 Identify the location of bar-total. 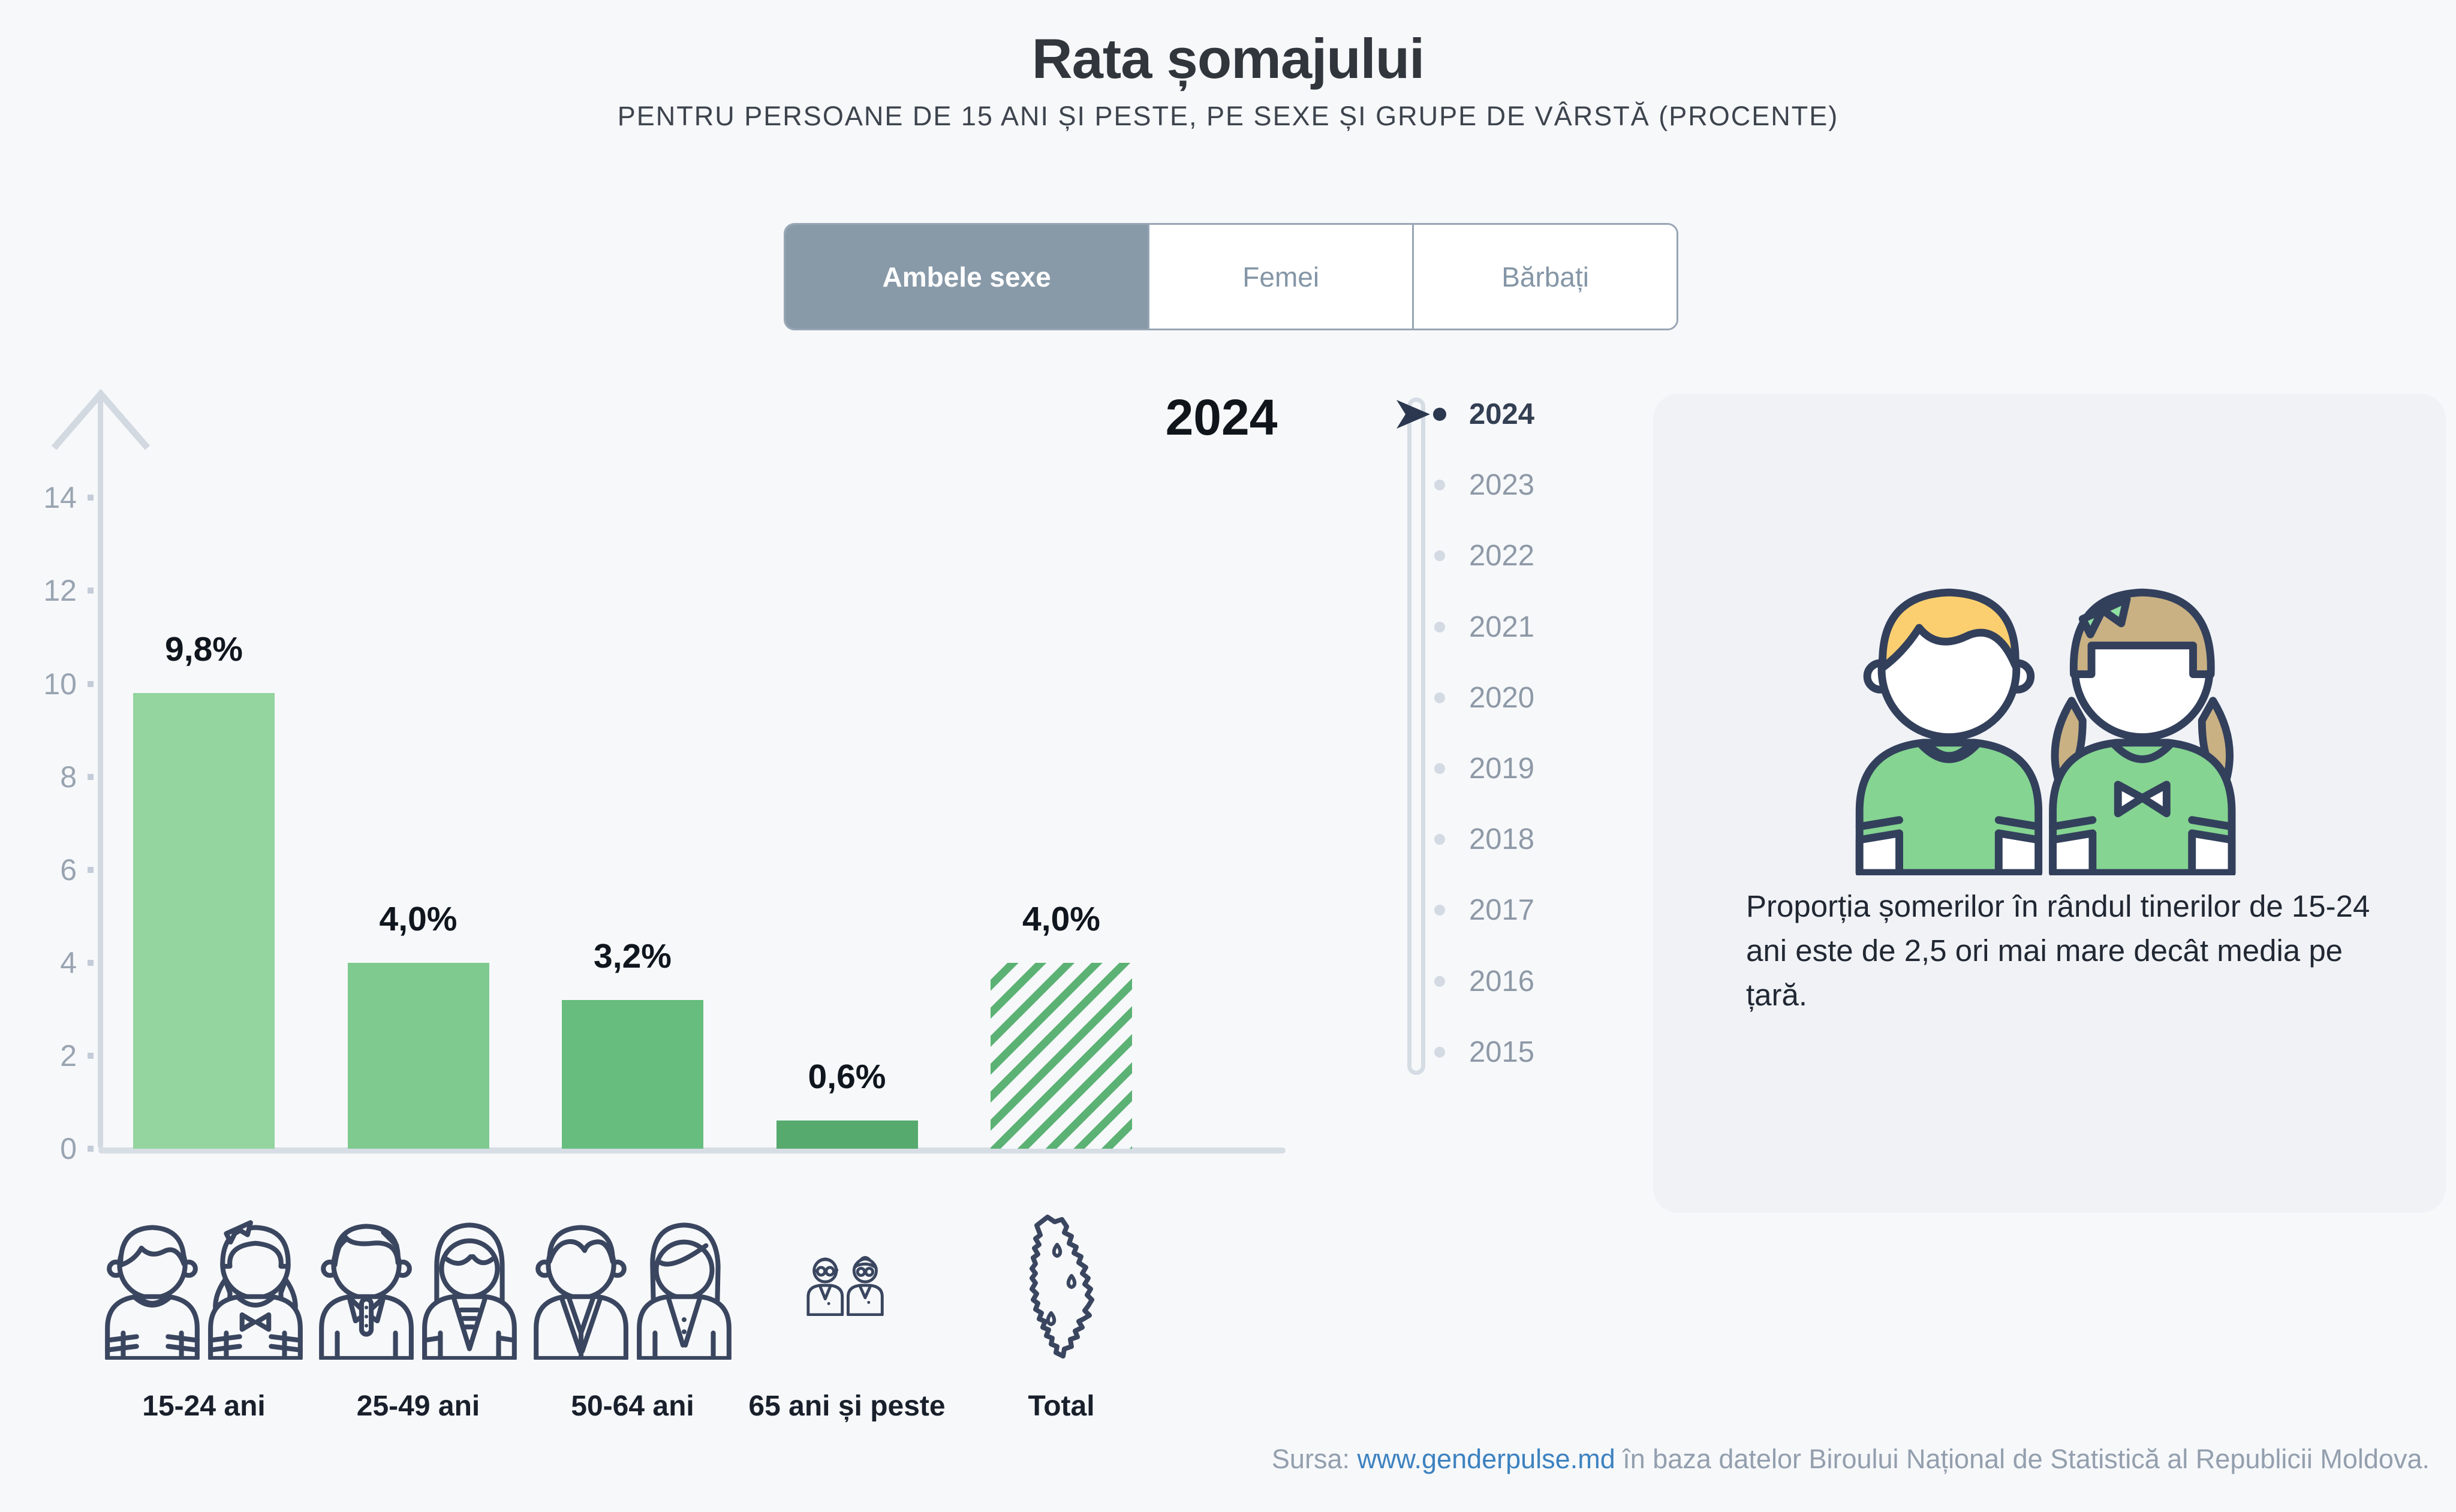
(1061, 1055).